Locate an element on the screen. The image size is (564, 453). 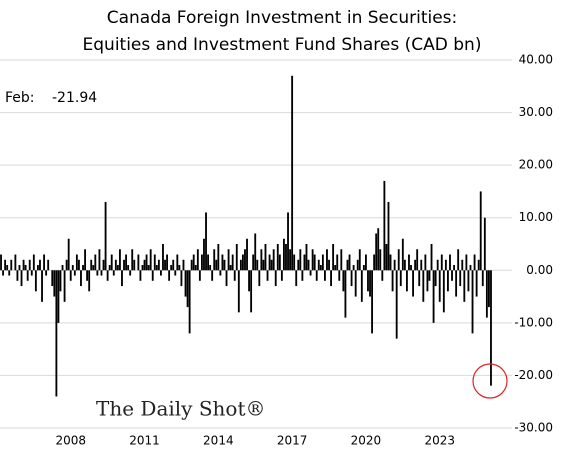
x-tick-label: 2023 is located at coordinates (439, 441).